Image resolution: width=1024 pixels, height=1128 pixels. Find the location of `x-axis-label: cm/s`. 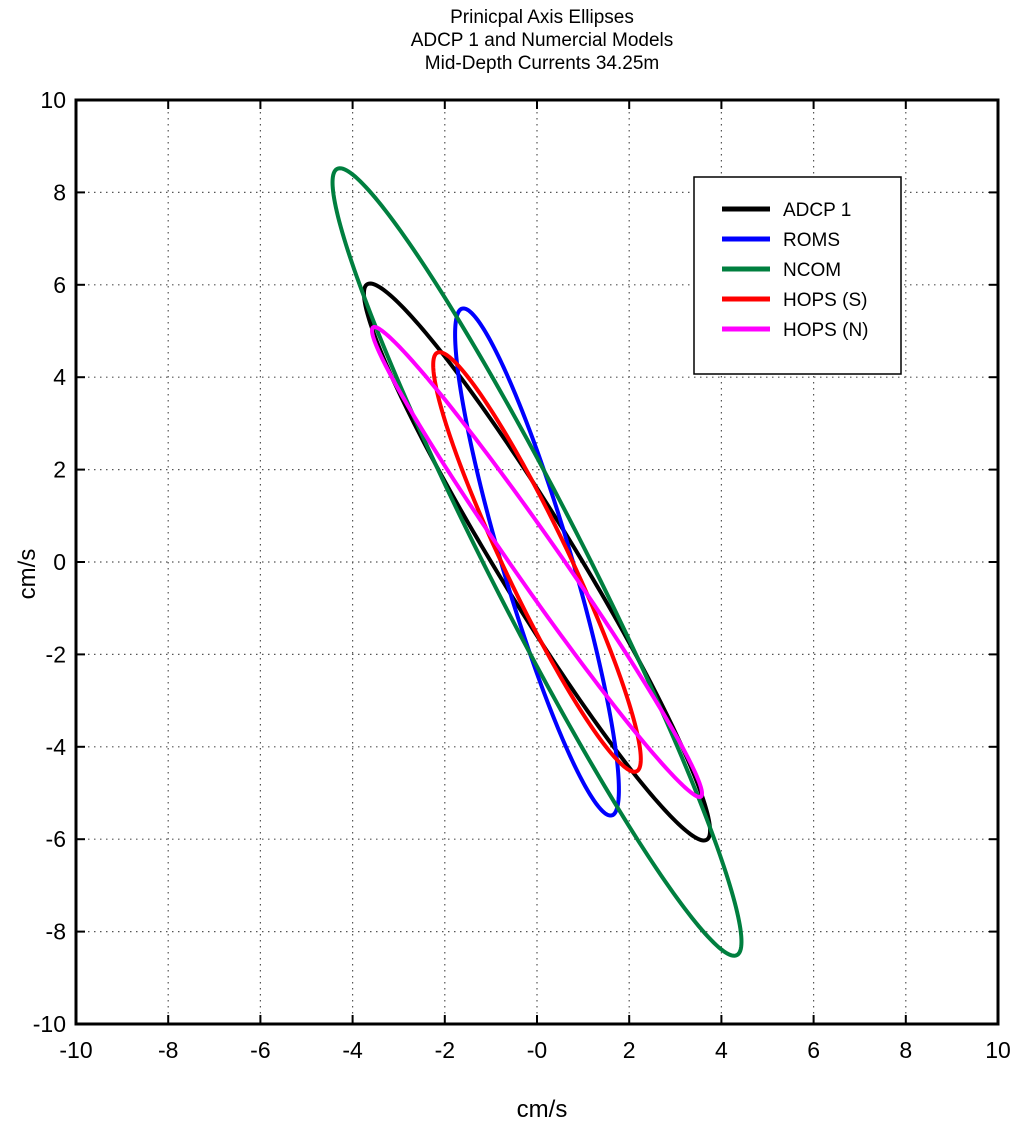

x-axis-label: cm/s is located at coordinates (512, 1110).